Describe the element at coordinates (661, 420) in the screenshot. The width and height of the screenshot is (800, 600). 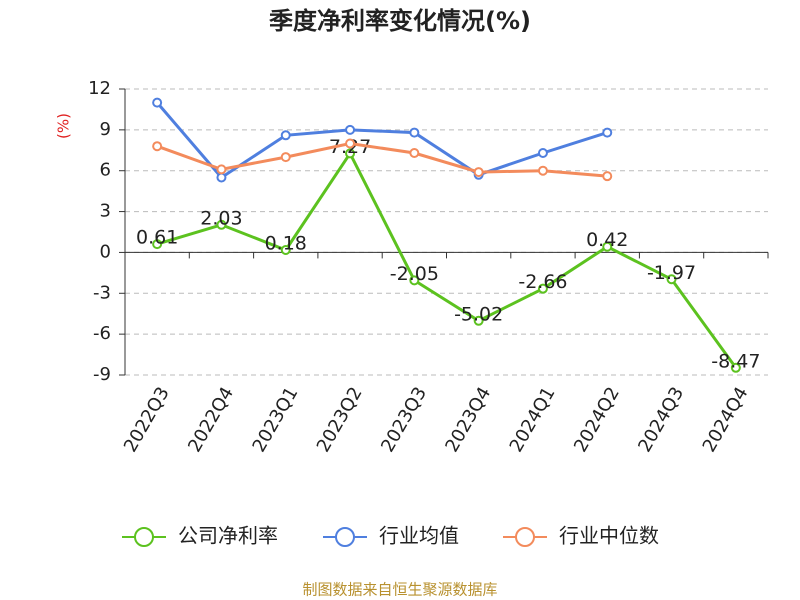
I see `x-tick-label: 2024Q3` at that location.